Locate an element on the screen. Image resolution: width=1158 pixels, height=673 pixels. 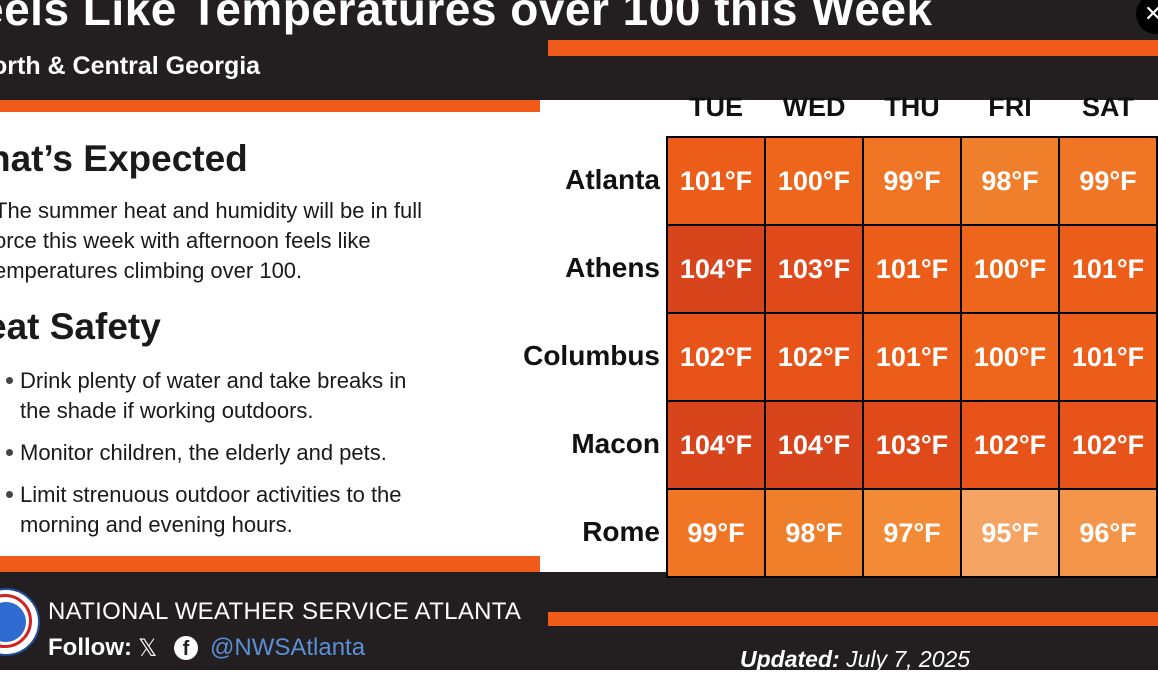
expected-heading: hat’s Expected is located at coordinates (124, 158).